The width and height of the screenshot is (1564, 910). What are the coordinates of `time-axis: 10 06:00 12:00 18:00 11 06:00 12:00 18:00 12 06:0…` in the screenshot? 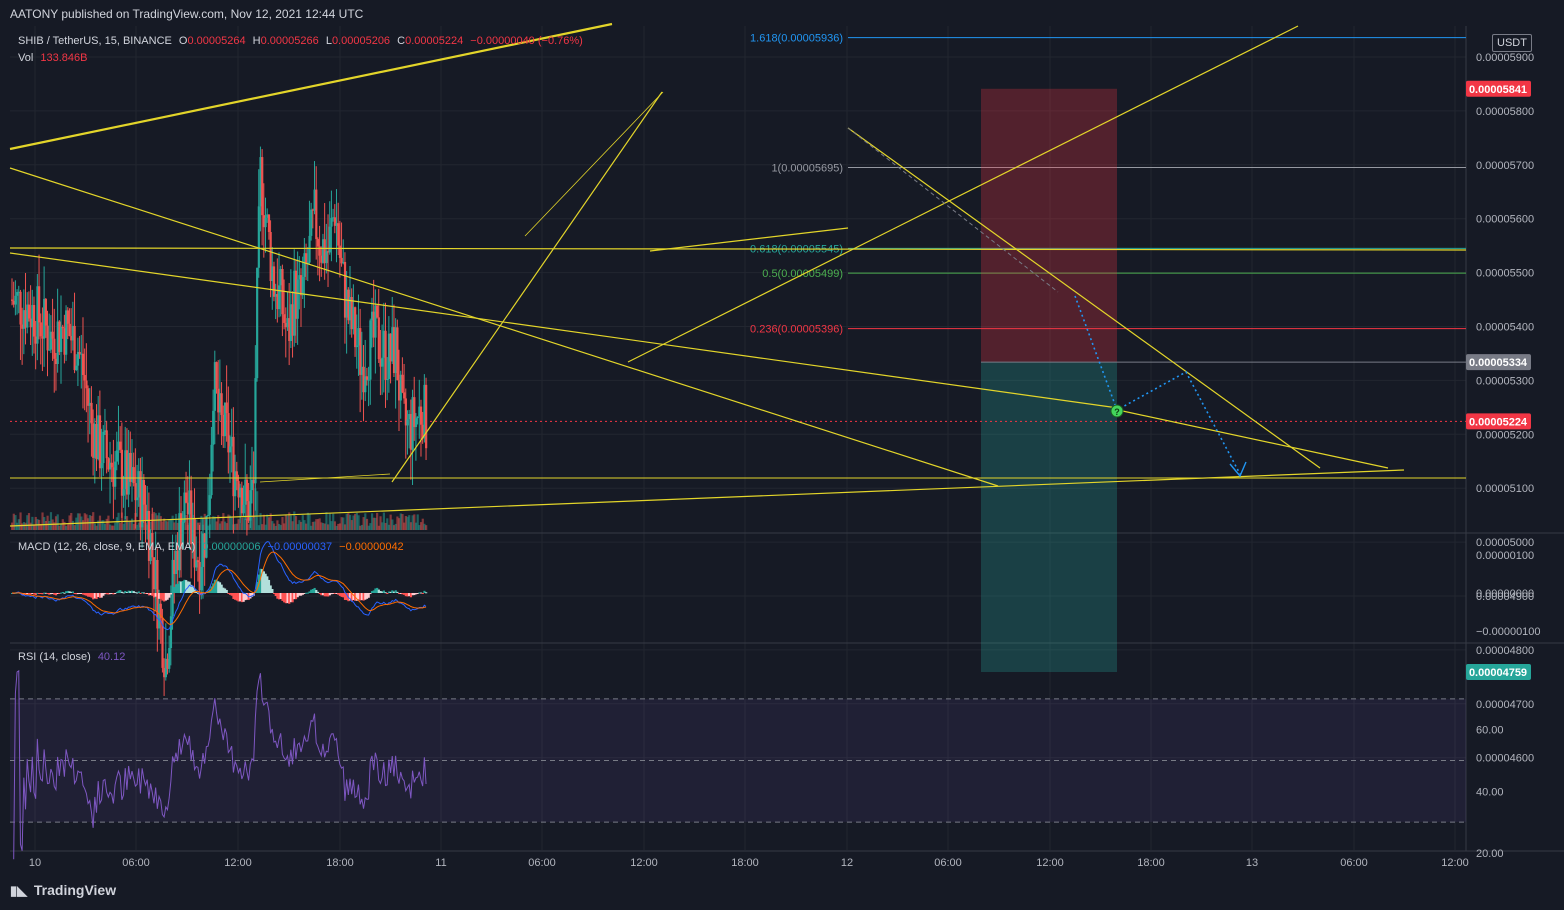 It's located at (749, 863).